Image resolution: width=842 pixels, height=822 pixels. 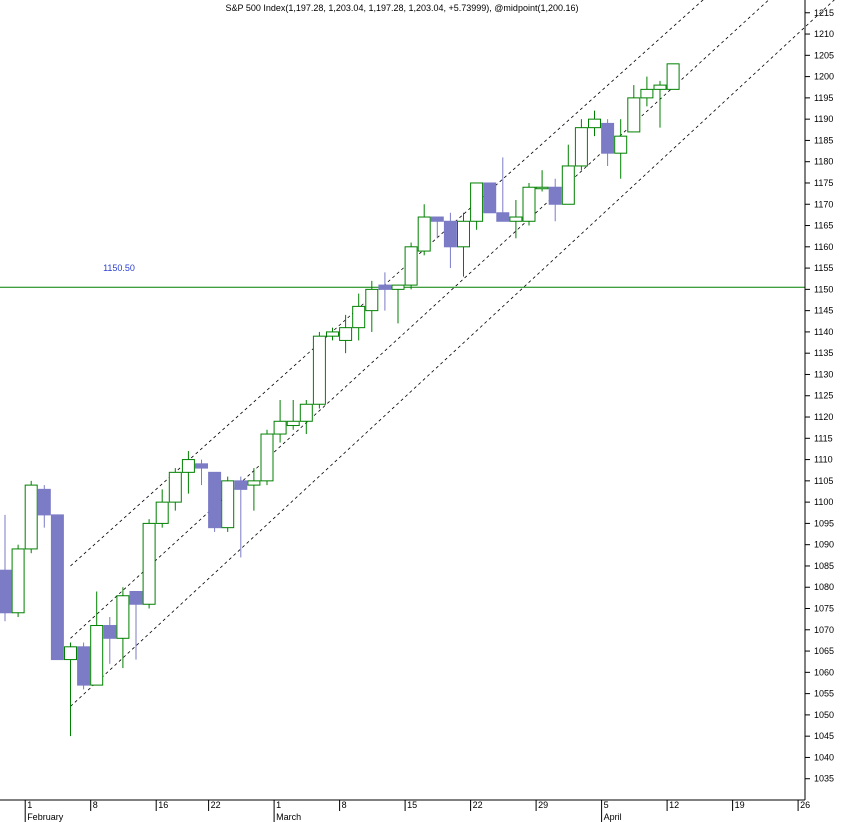 I want to click on y-tick-label: 1135, so click(x=823, y=353).